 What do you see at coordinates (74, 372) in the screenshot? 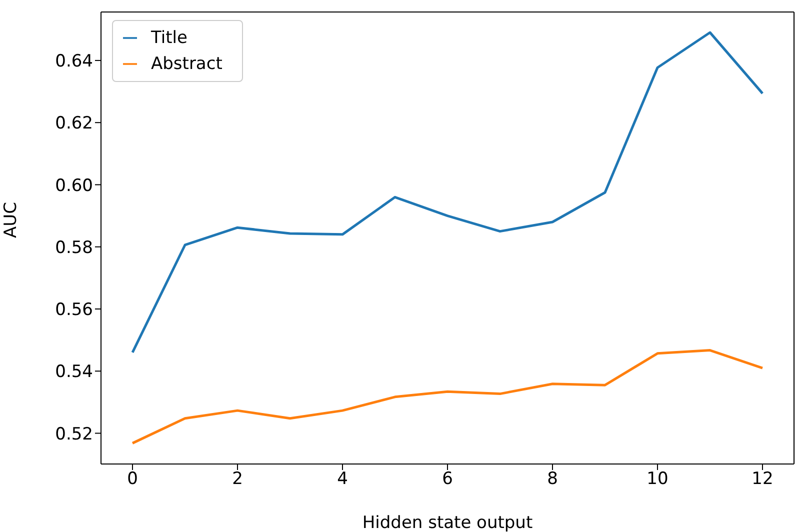
I see `y-tick-label: 0.54` at bounding box center [74, 372].